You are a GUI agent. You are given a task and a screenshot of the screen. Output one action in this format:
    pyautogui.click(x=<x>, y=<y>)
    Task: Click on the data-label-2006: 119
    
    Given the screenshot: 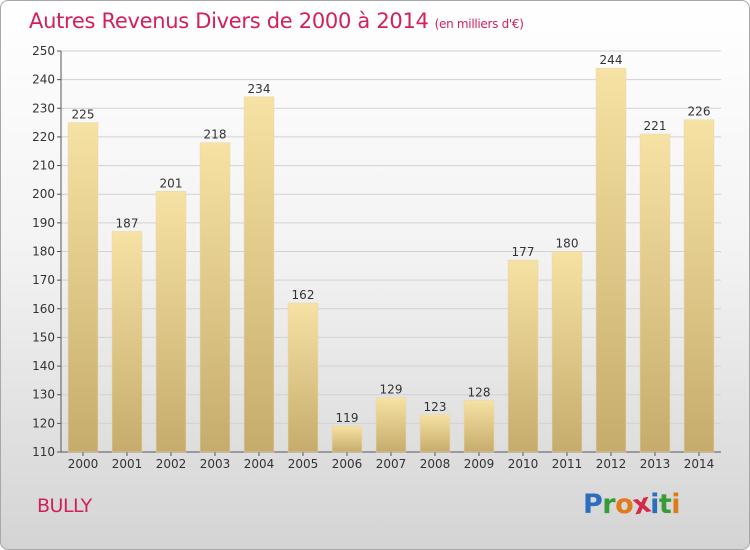 What is the action you would take?
    pyautogui.click(x=347, y=418)
    